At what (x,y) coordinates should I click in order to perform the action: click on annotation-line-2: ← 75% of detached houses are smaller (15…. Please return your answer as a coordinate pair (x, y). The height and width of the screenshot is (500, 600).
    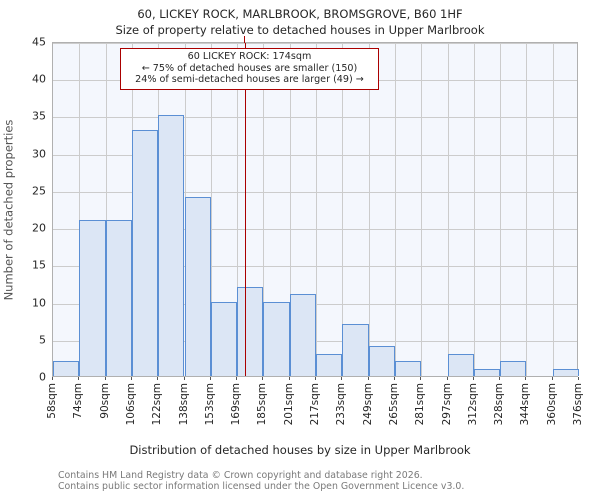
    Looking at the image, I should click on (249, 68).